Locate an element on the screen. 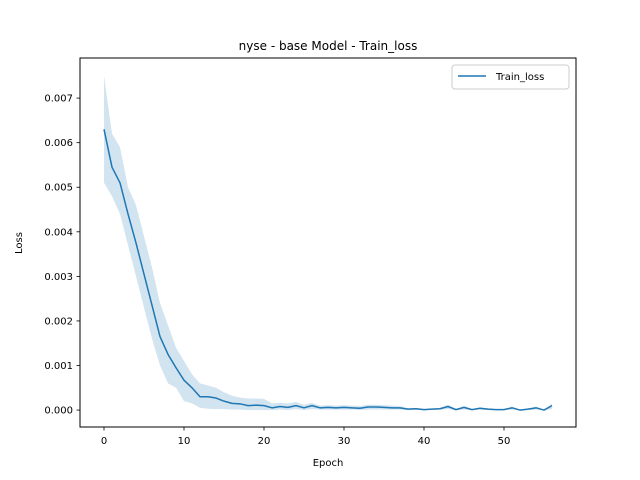 The width and height of the screenshot is (640, 480). y-tick-label: 0.007 is located at coordinates (58, 99).